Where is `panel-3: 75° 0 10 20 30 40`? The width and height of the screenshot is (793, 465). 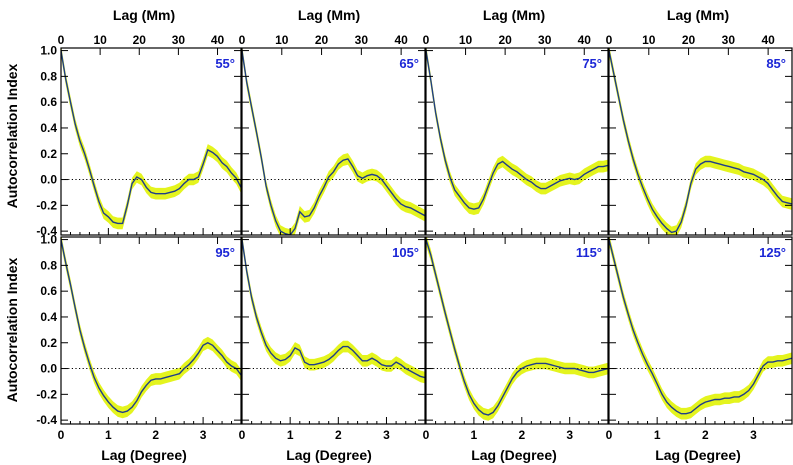
panel-3: 75° 0 10 20 30 40 is located at coordinates (516, 134).